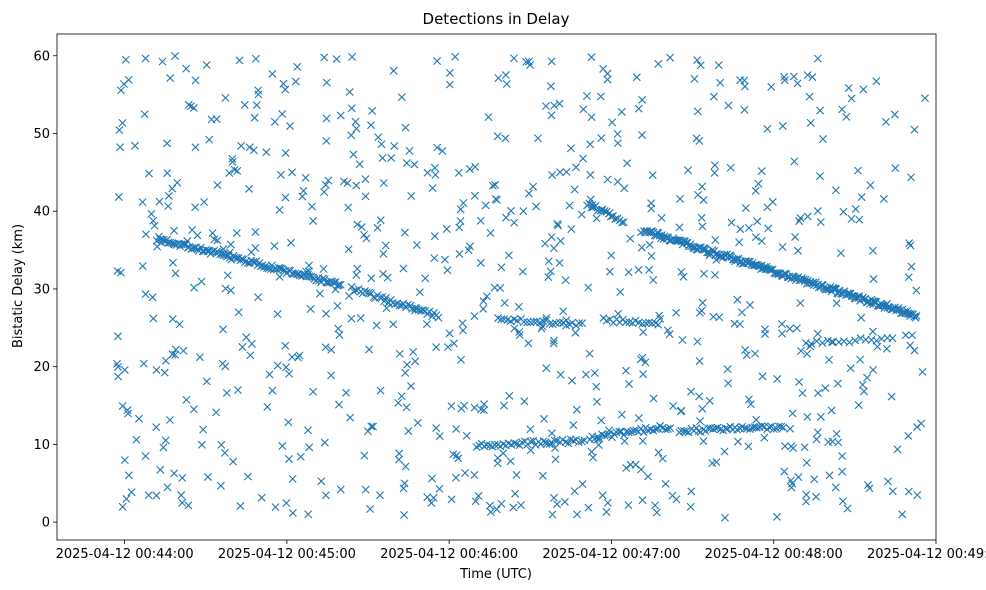 The height and width of the screenshot is (590, 986). What do you see at coordinates (46, 523) in the screenshot?
I see `y-tick-label: 0` at bounding box center [46, 523].